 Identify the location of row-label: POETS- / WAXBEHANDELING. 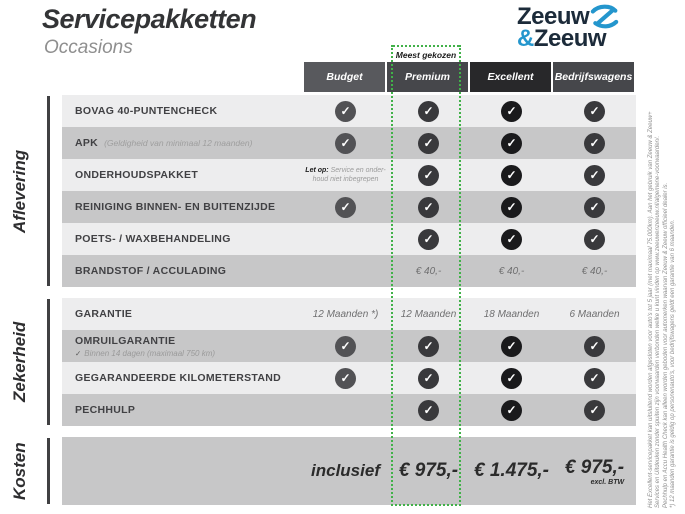
(183, 239).